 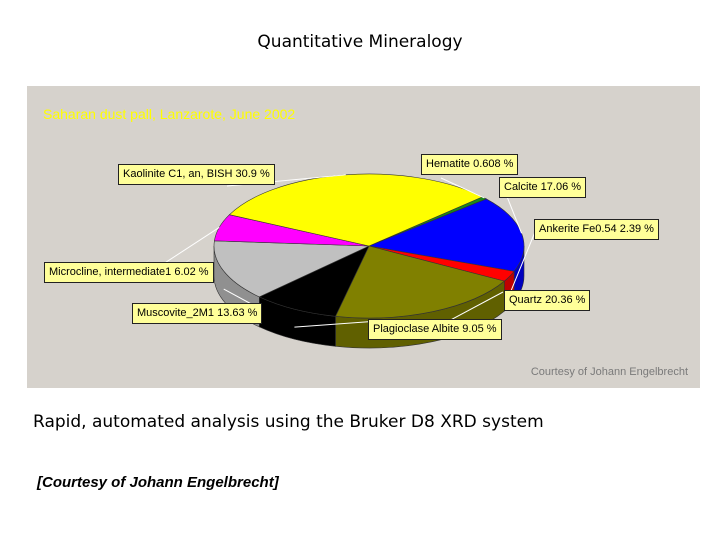 What do you see at coordinates (169, 114) in the screenshot?
I see `chart-title: Saharan dust pall, Lanzarote, June 2002` at bounding box center [169, 114].